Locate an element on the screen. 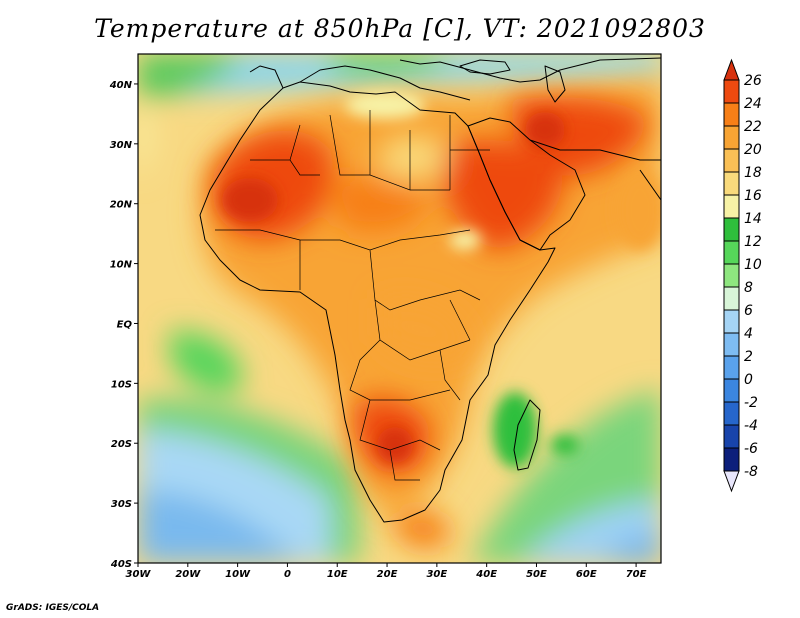 The width and height of the screenshot is (800, 618). lon-tick-label: 0 is located at coordinates (287, 574).